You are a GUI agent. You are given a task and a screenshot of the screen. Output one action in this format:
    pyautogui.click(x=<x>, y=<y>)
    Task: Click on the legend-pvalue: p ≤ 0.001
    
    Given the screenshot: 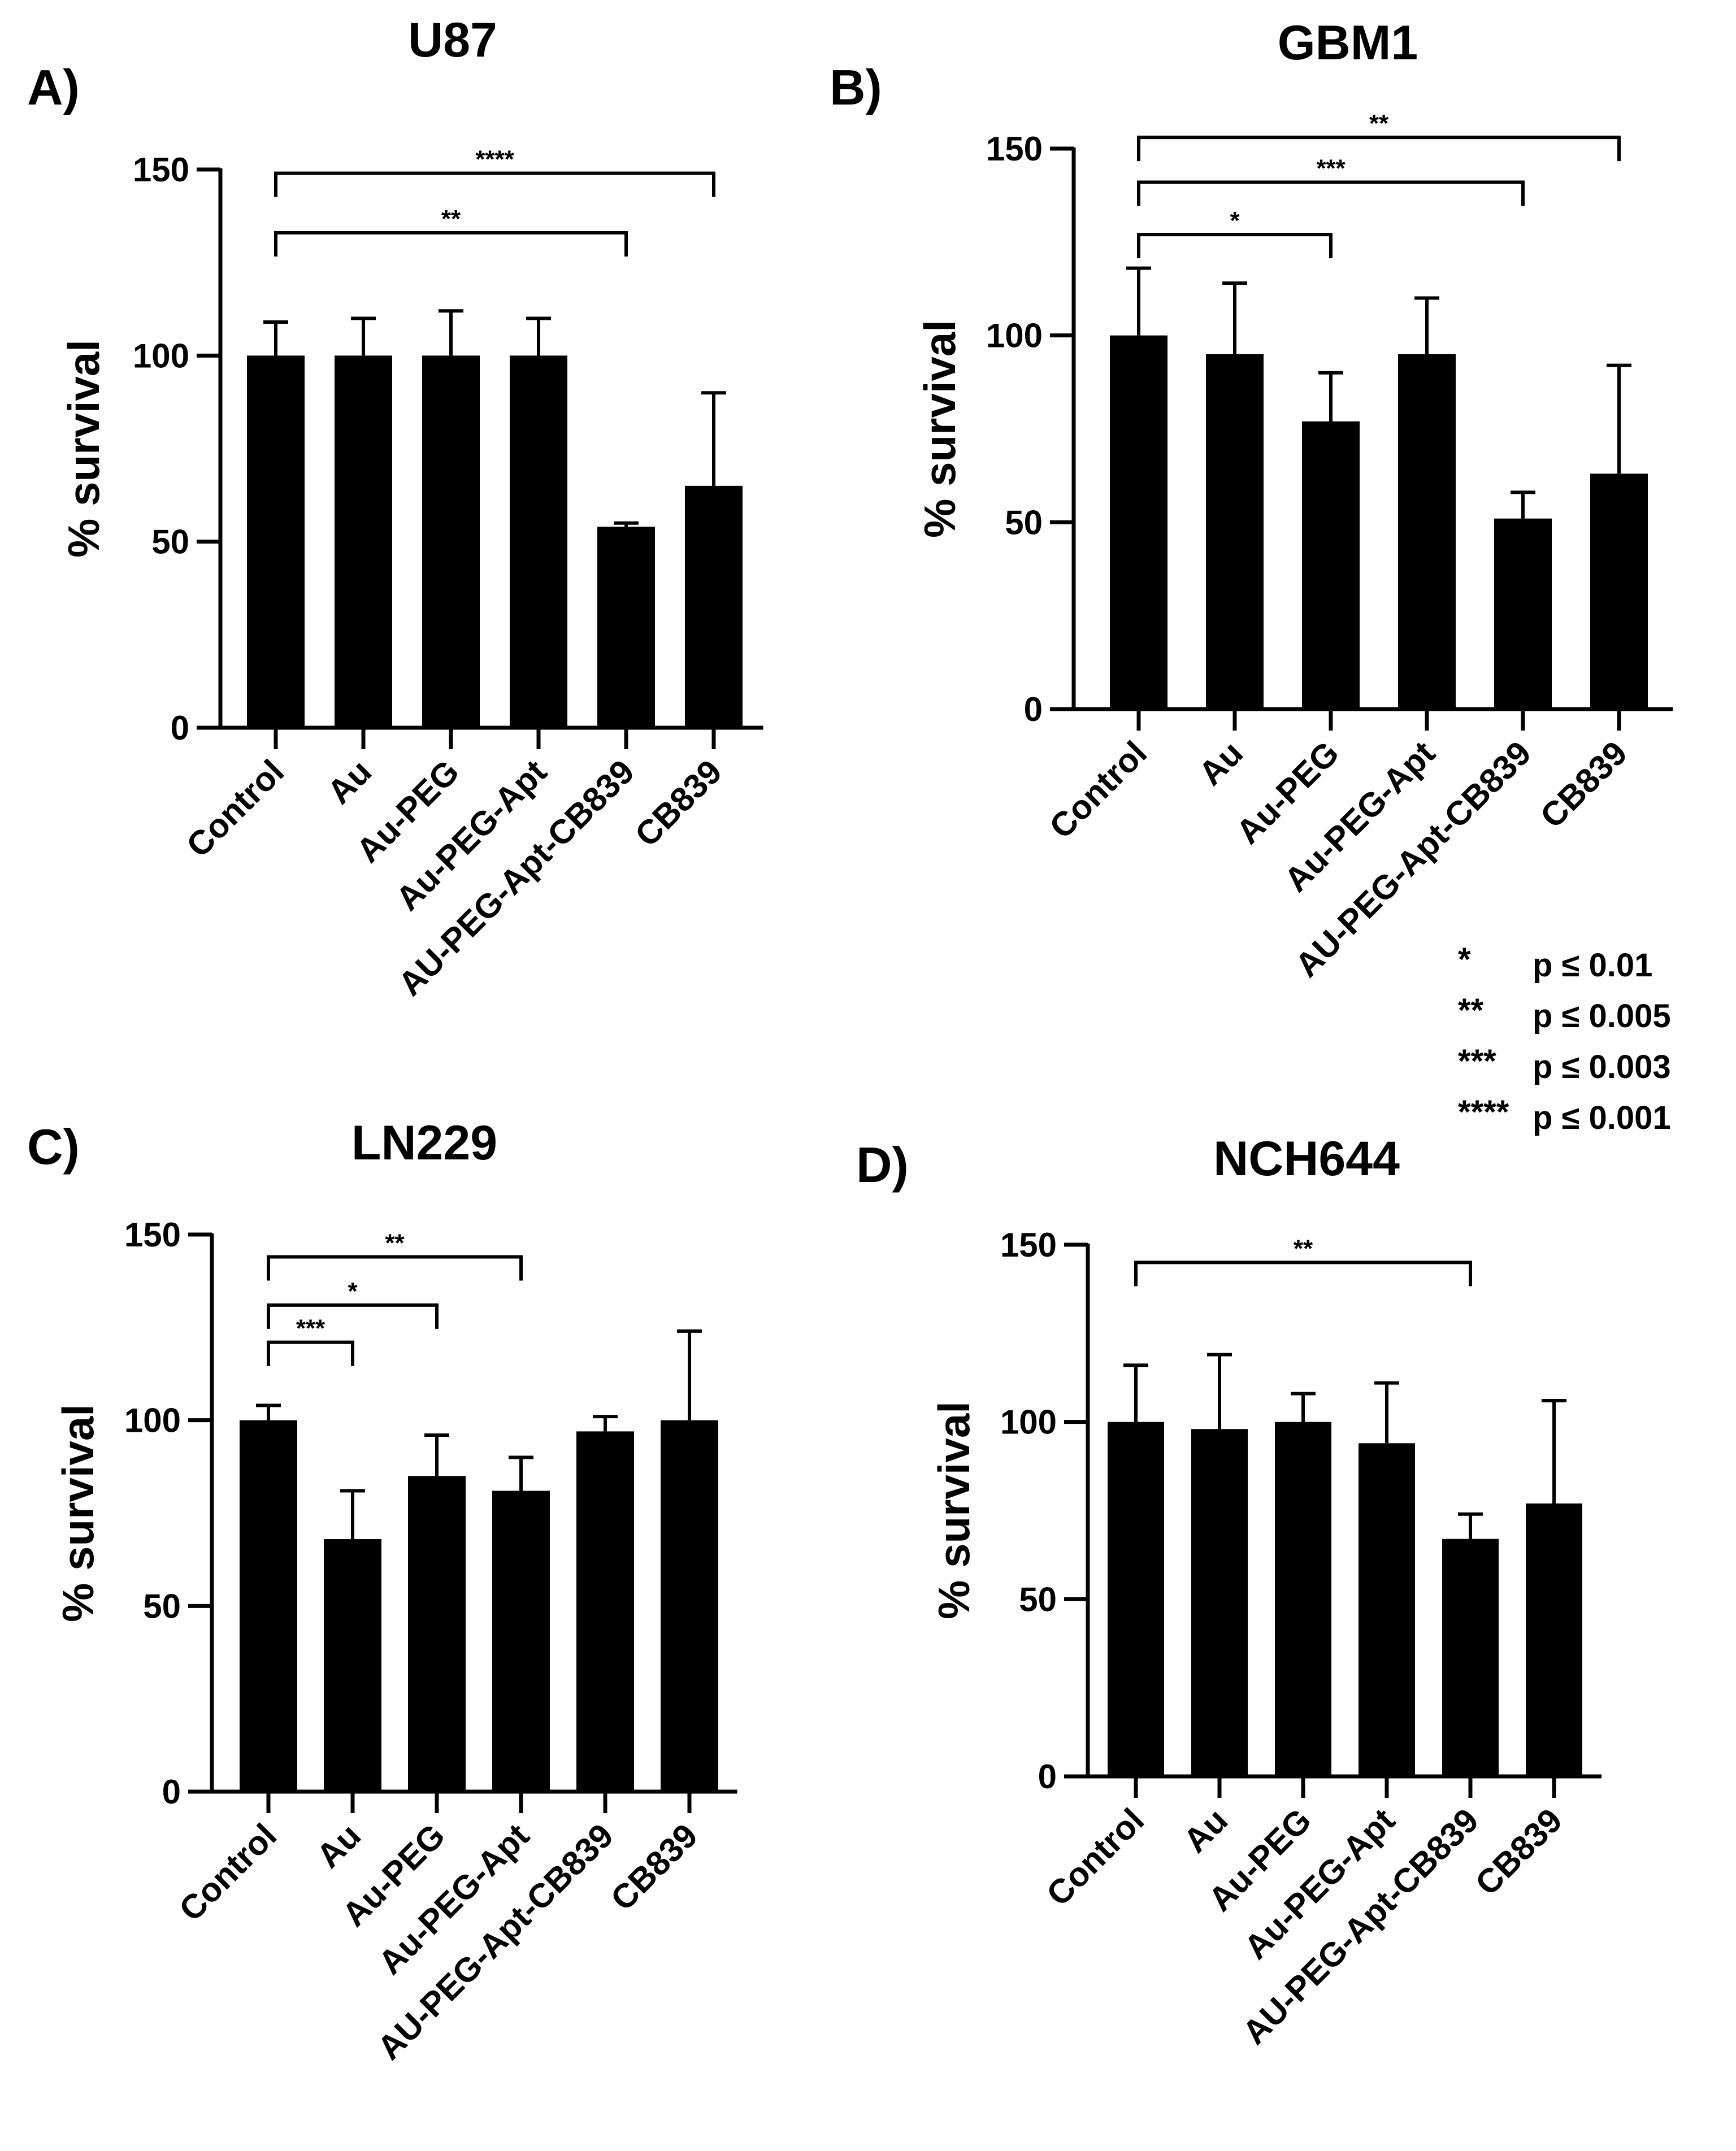 What is the action you would take?
    pyautogui.click(x=1602, y=1118)
    